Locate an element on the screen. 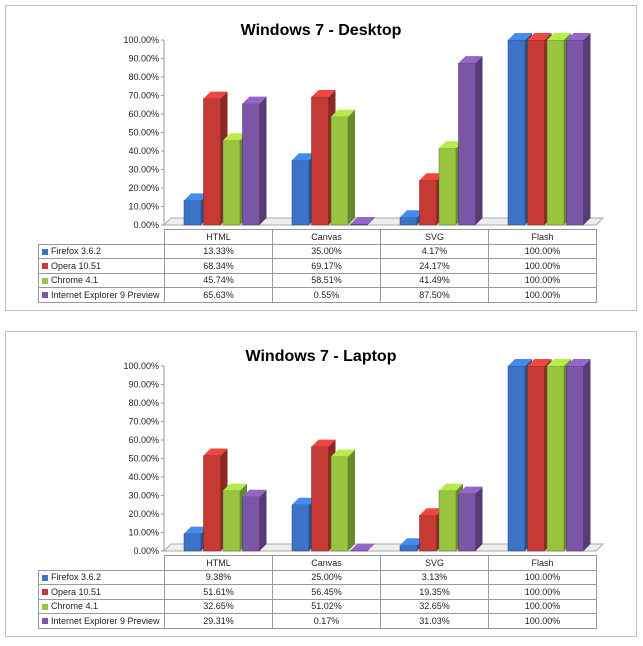  data-label: 0.55% is located at coordinates (326, 295).